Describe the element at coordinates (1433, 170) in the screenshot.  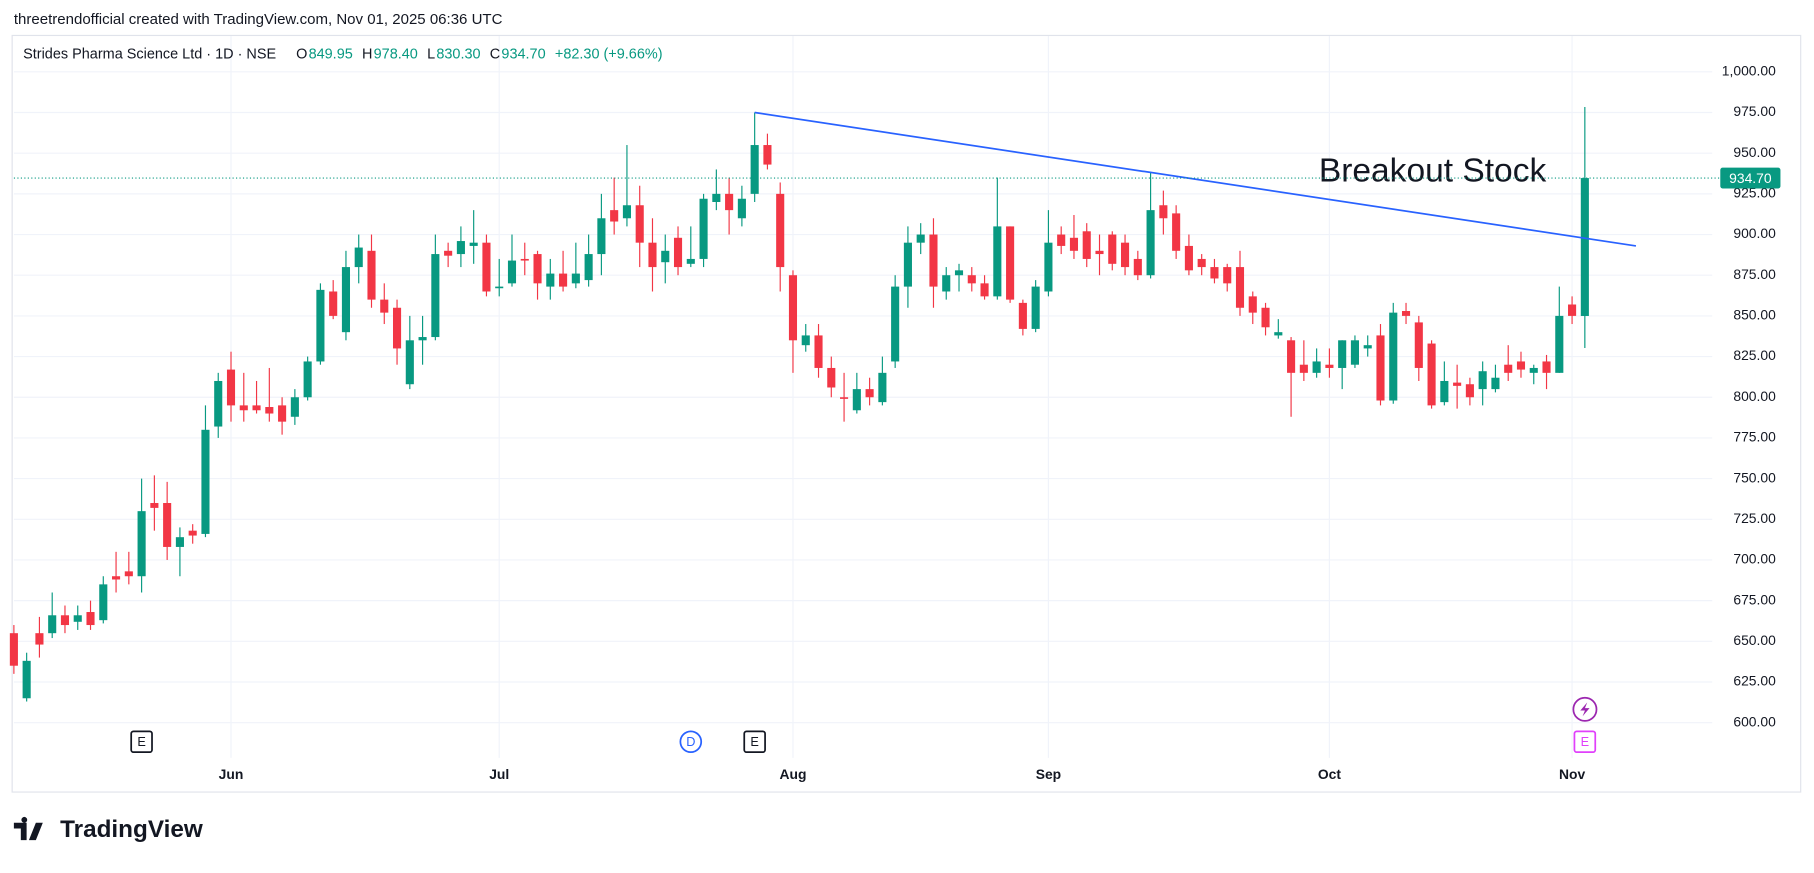
I see `annotation: Breakout Stock` at that location.